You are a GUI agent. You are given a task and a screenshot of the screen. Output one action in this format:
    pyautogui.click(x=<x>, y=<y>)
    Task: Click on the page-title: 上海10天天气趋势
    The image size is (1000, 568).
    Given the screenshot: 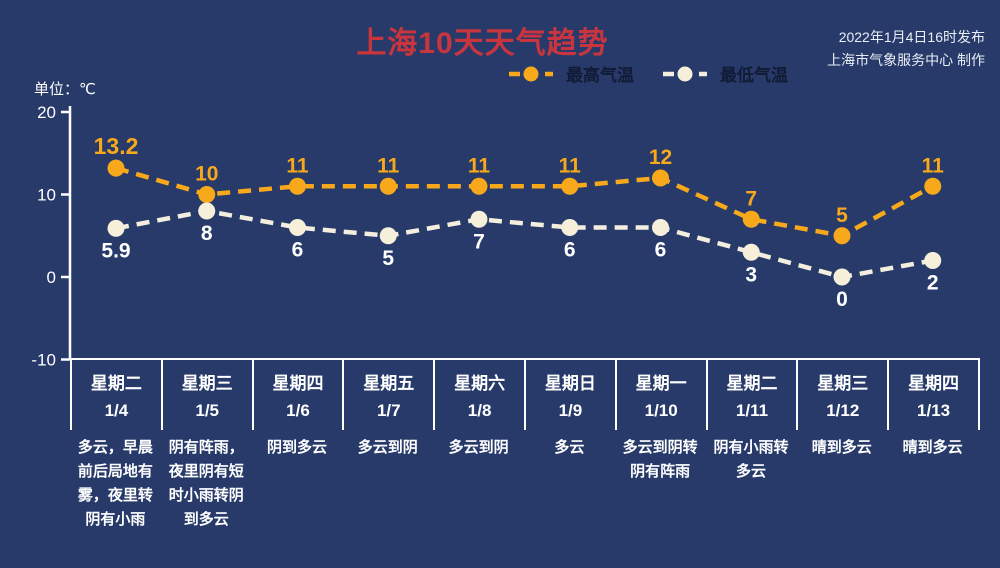 What is the action you would take?
    pyautogui.click(x=482, y=43)
    